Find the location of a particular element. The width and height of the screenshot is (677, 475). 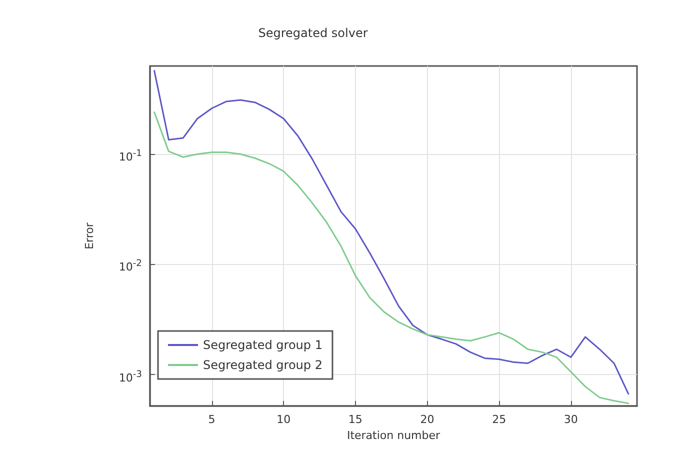

y-tick-label: 10$^{-3}$ is located at coordinates (130, 377).